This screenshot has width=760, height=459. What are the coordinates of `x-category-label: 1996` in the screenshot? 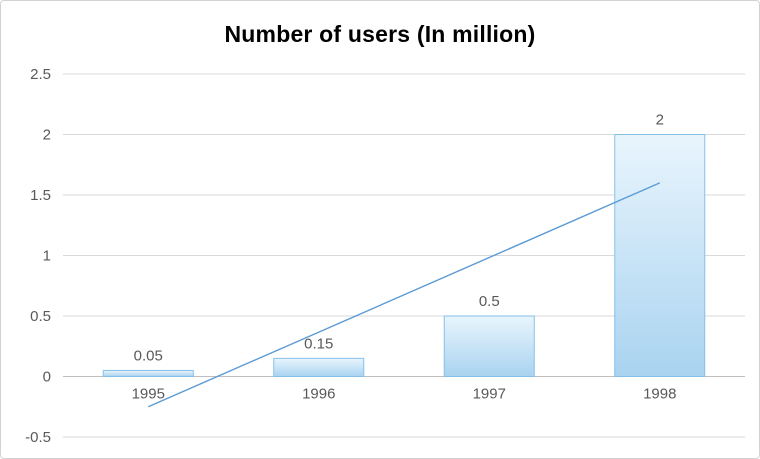 It's located at (318, 394).